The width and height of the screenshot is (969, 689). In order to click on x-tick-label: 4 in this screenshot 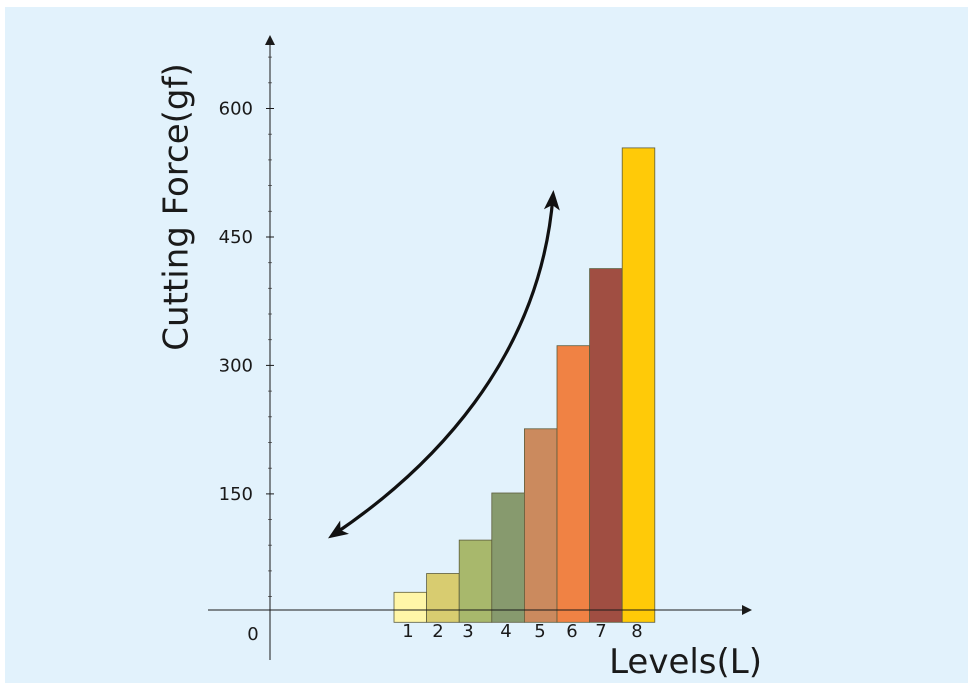, I will do `click(505, 631)`.